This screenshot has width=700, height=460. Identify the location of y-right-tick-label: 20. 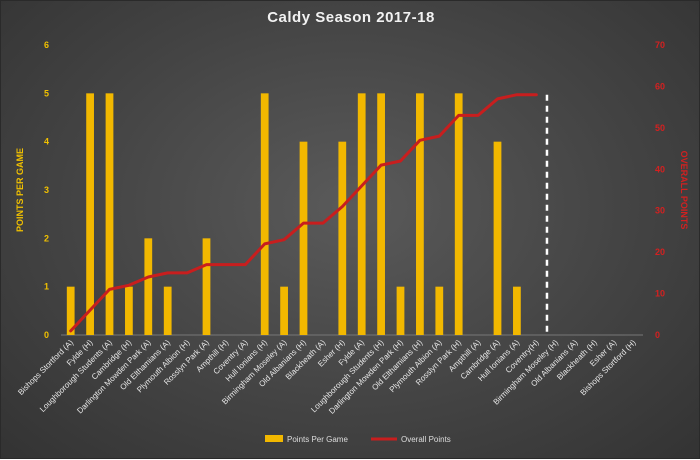
(660, 252).